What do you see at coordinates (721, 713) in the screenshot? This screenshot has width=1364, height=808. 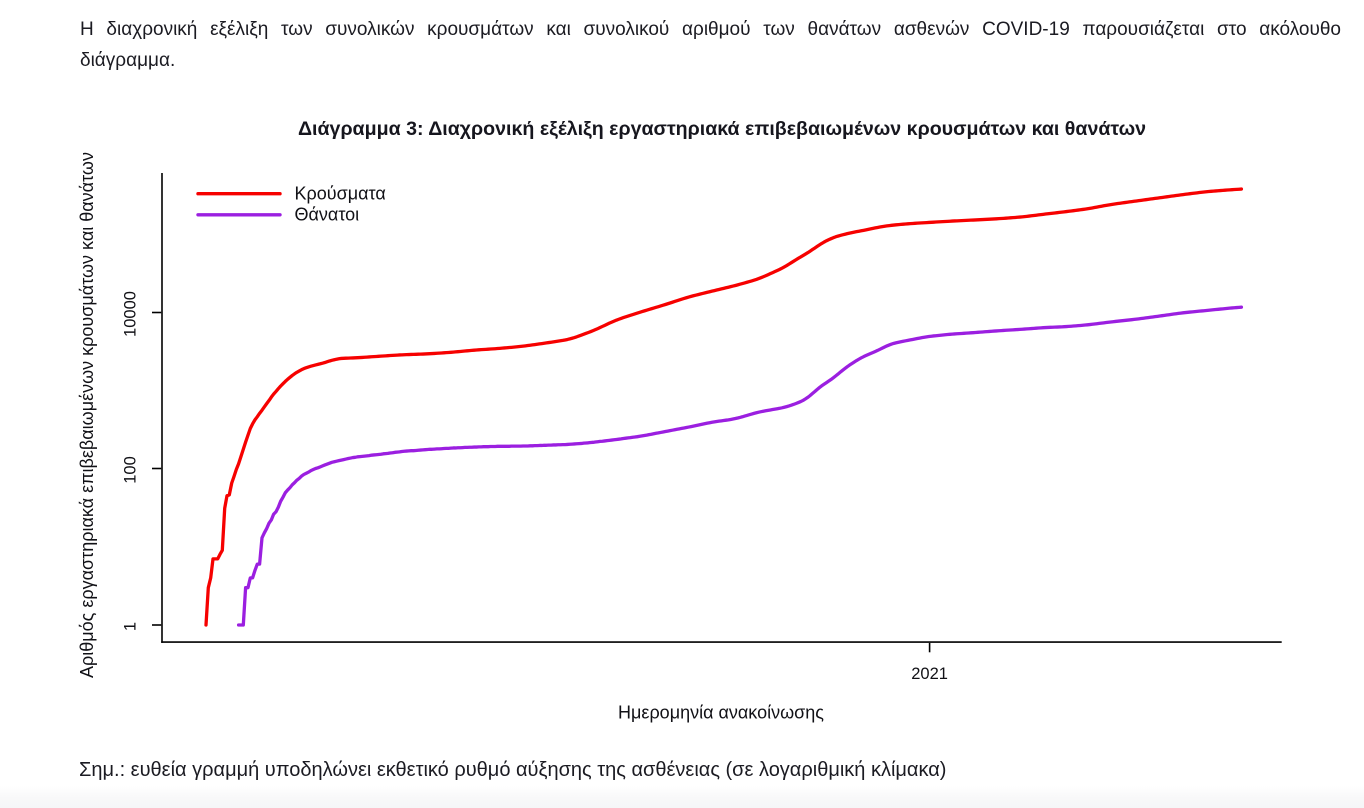 I see `svg-text: Ημερομηνία ανακοίνωσης` at bounding box center [721, 713].